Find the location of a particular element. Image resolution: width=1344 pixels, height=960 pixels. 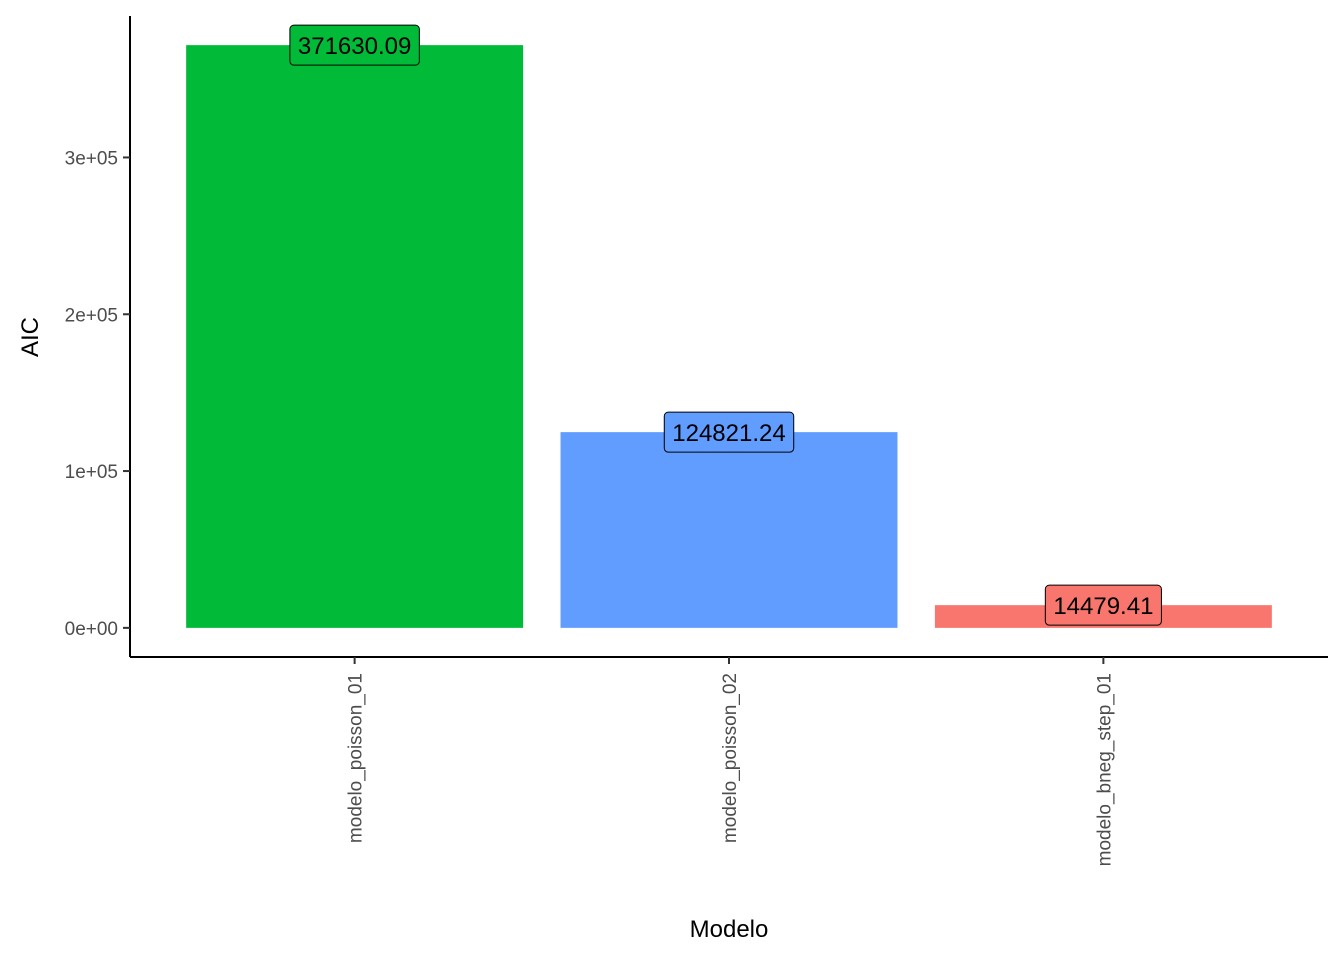

data-label-text: 371630.09 is located at coordinates (354, 46).